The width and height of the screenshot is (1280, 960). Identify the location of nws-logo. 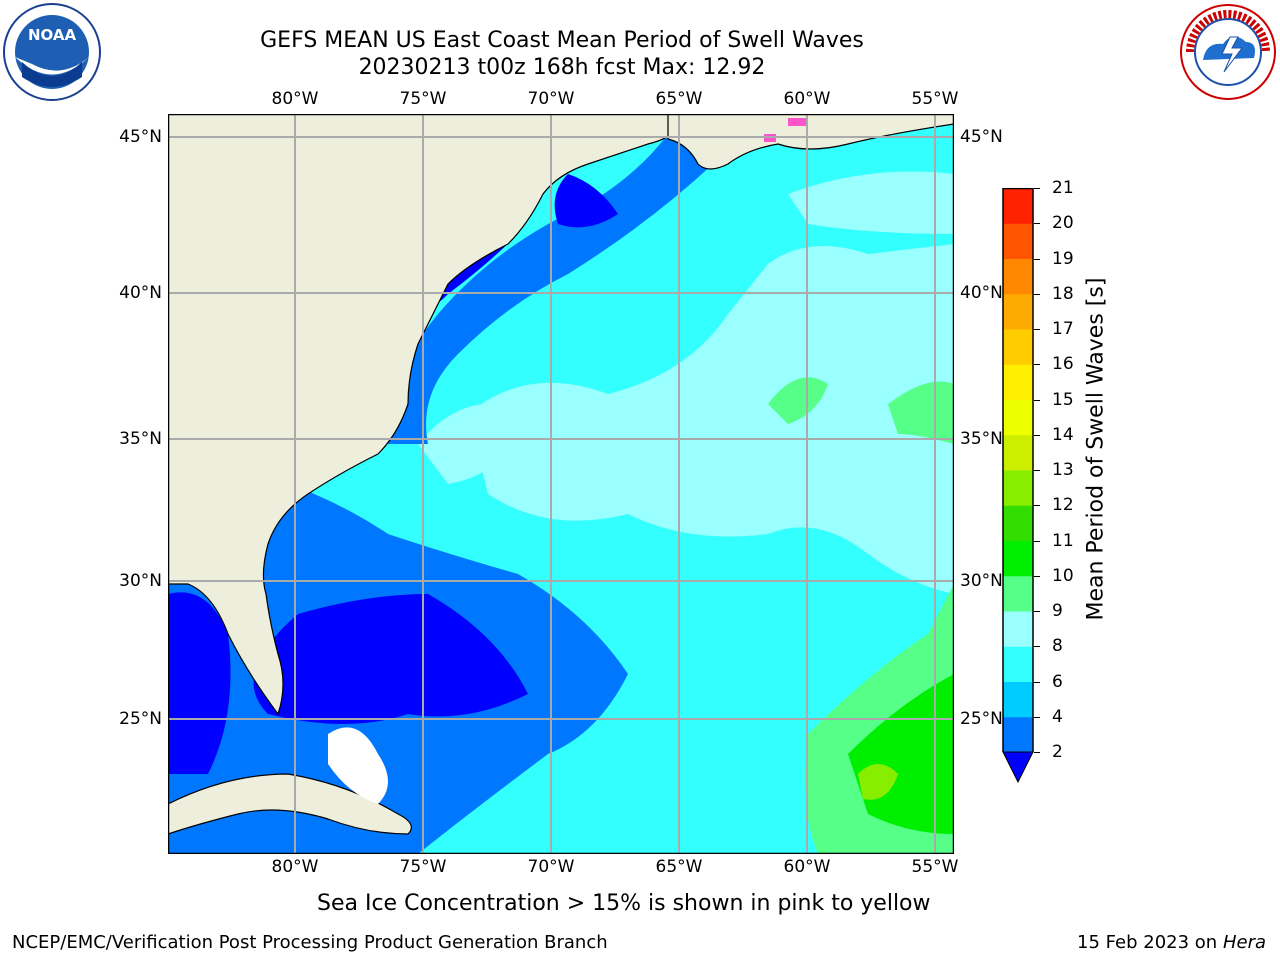
(1228, 52).